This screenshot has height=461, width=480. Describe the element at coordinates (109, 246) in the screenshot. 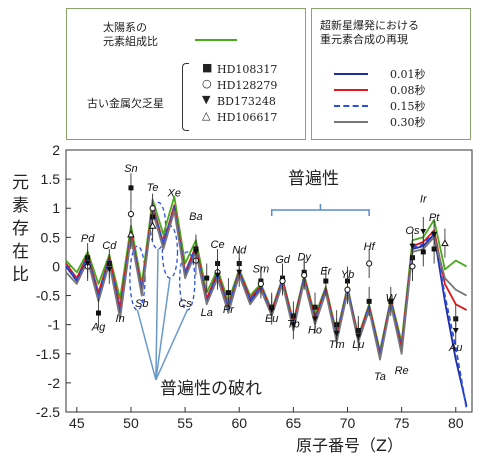

I see `element-label-Cd: Cd` at that location.